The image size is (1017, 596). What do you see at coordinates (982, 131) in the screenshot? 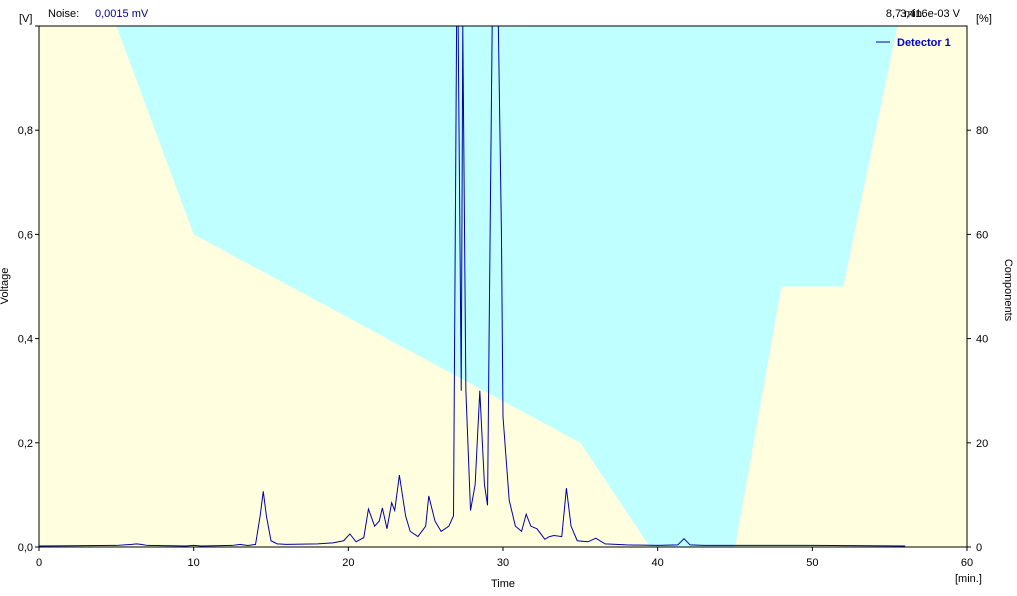
I see `y2-tick-label: 80` at bounding box center [982, 131].